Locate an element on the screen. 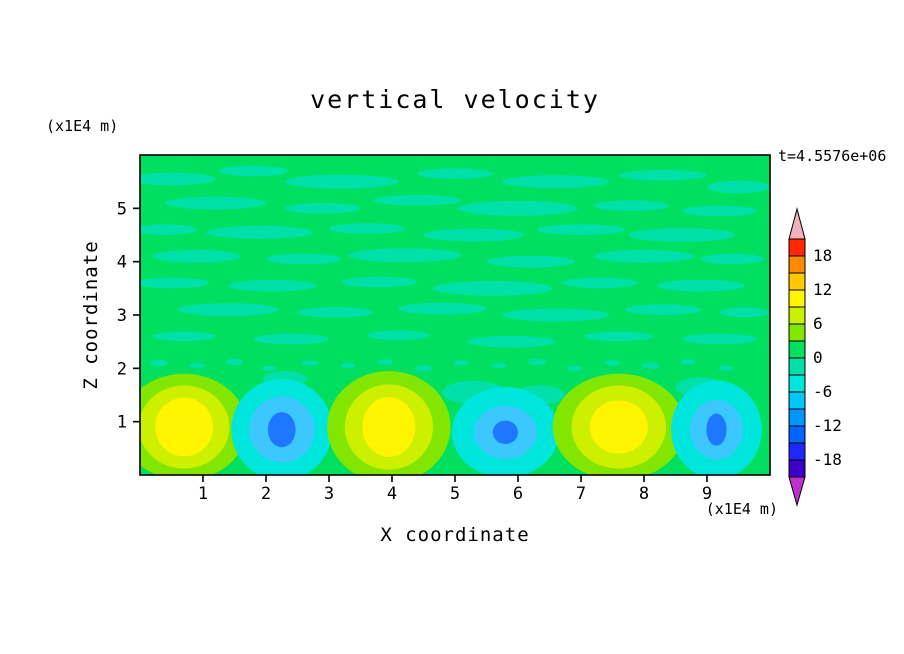 The height and width of the screenshot is (654, 904). colorbar-arrow-top is located at coordinates (797, 223).